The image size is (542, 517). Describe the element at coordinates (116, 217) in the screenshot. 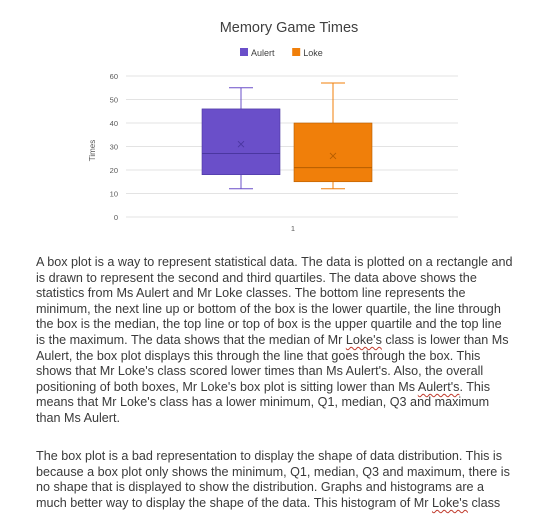

I see `y-tick-label: 0` at that location.